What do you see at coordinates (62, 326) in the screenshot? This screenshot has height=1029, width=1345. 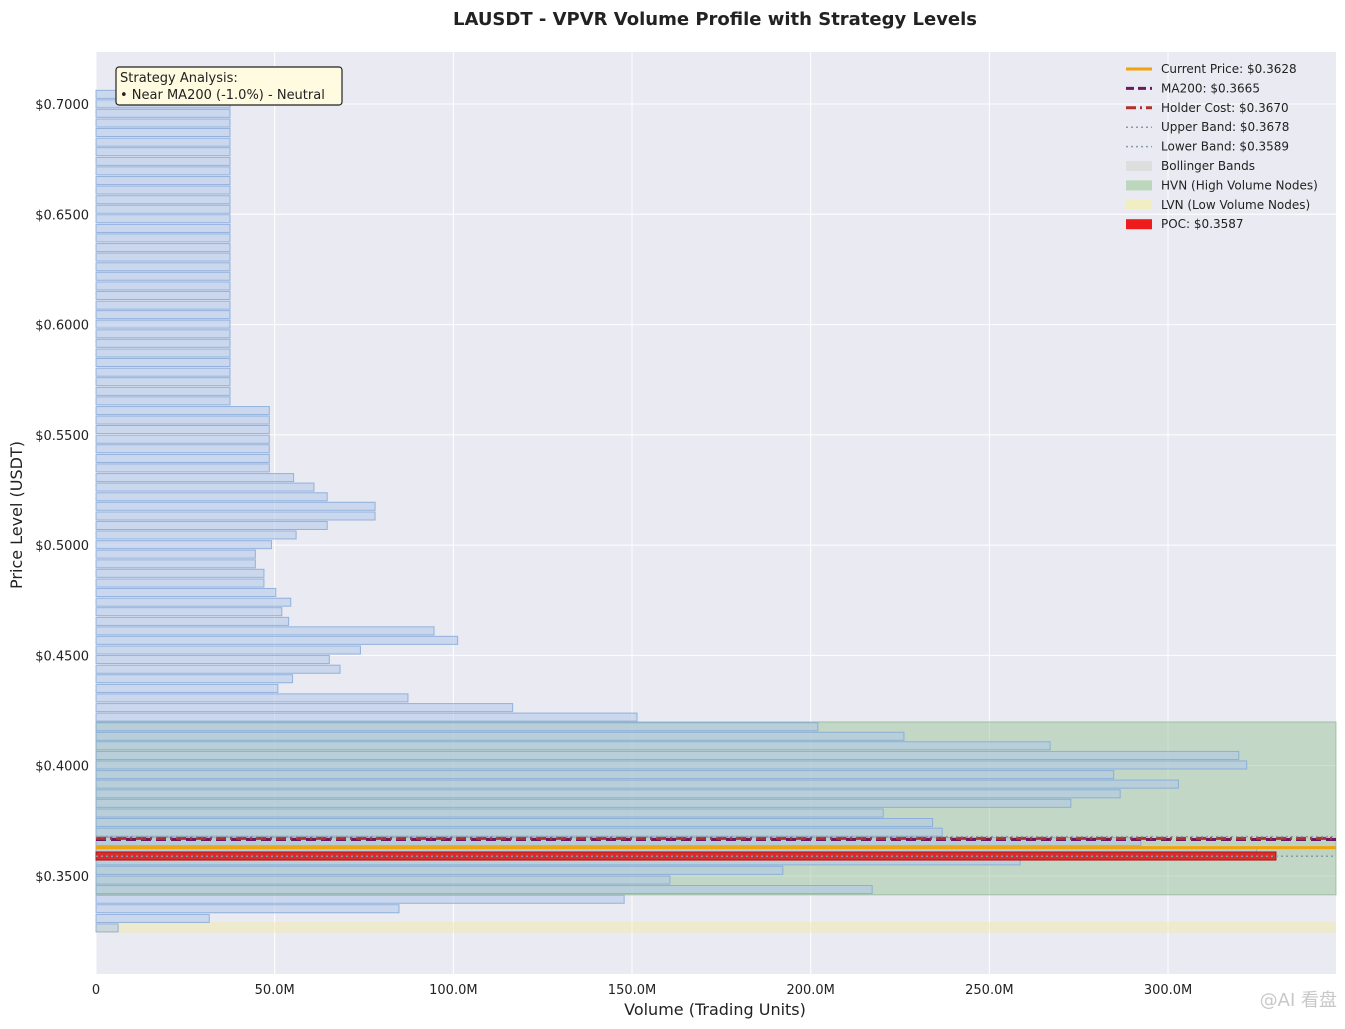 I see `y-tick-label-2: $0.6000` at bounding box center [62, 326].